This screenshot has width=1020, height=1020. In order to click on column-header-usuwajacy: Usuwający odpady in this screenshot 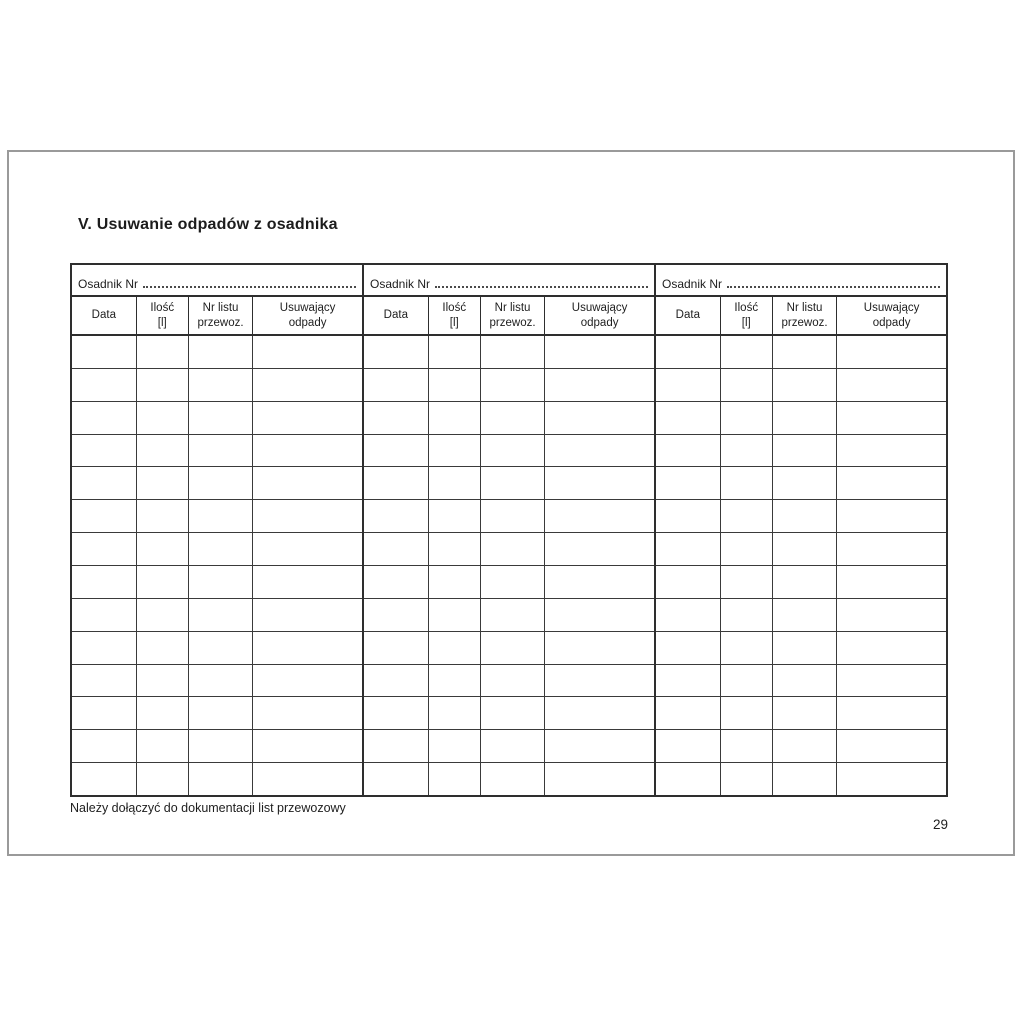, I will do `click(599, 315)`.